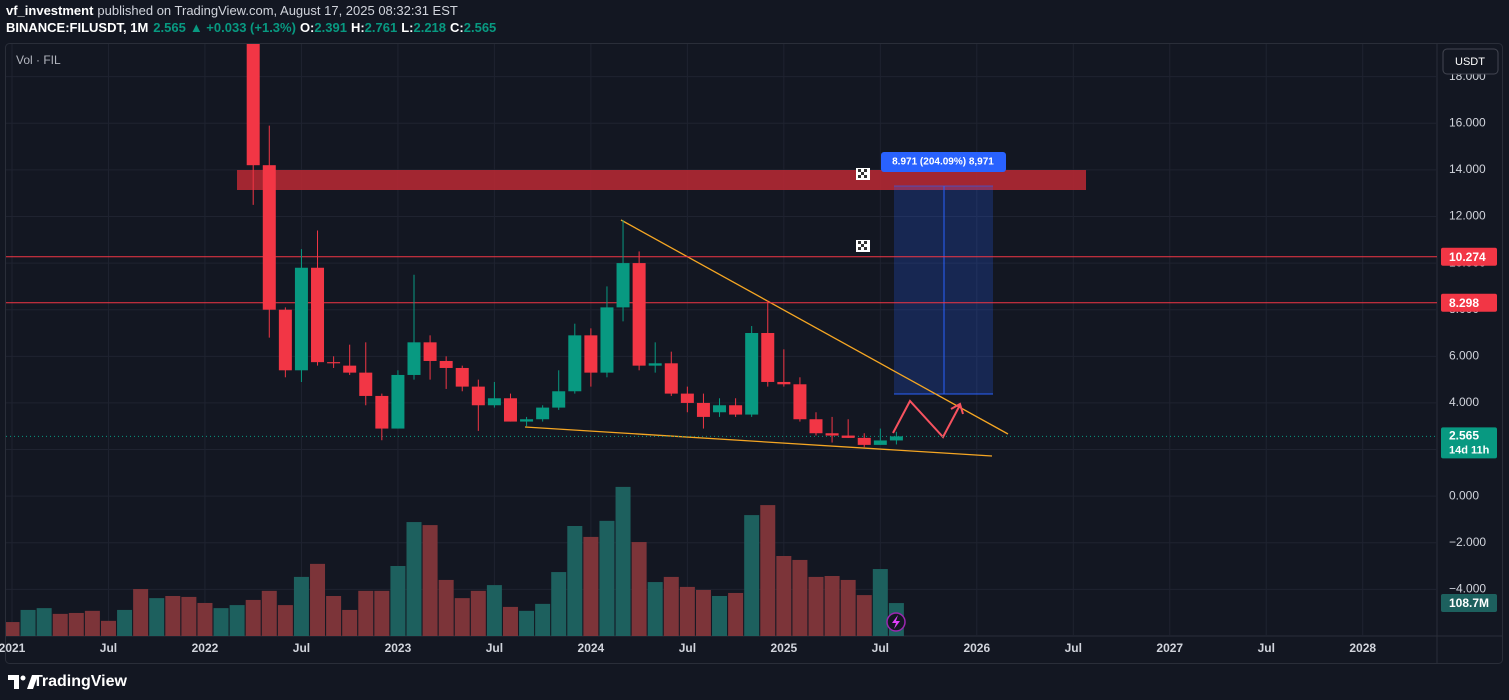  I want to click on ohlc-value: 2.391, so click(330, 27).